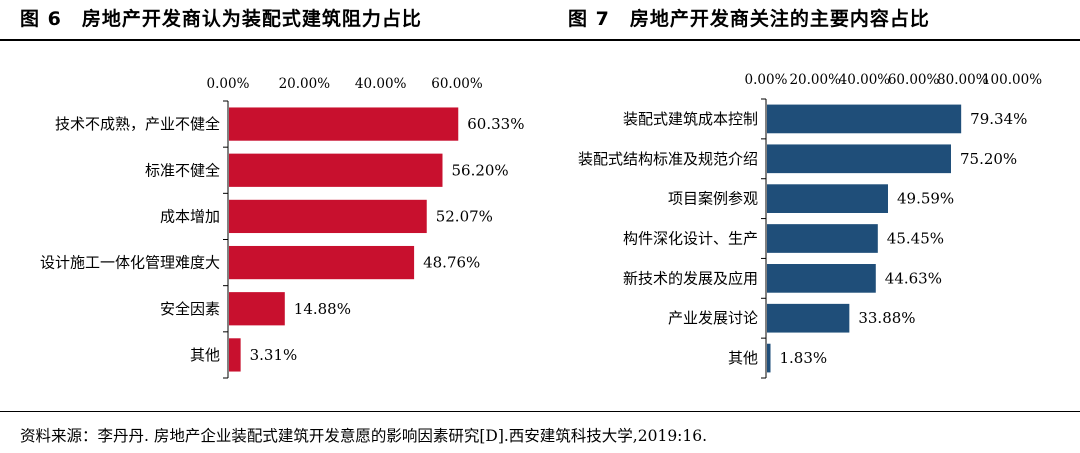  What do you see at coordinates (221, 19) in the screenshot?
I see `left-figure-title: 图 6 房地产开发商认为装配式建筑阻力占比` at bounding box center [221, 19].